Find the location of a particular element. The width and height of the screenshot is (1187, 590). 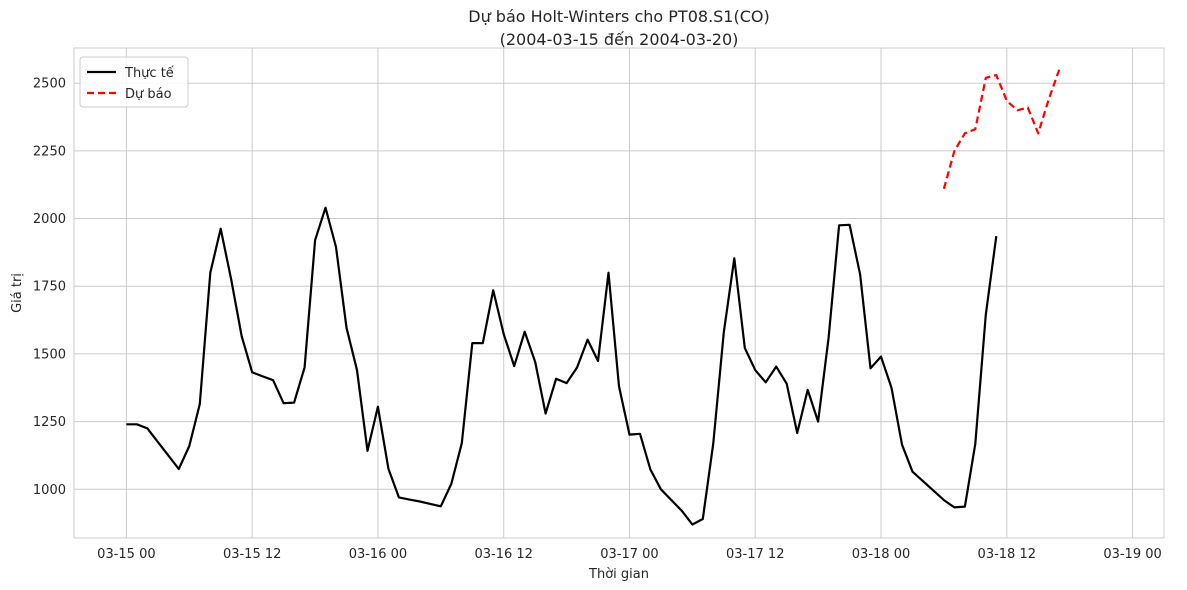

y-tick-label: 2500 is located at coordinates (49, 84).